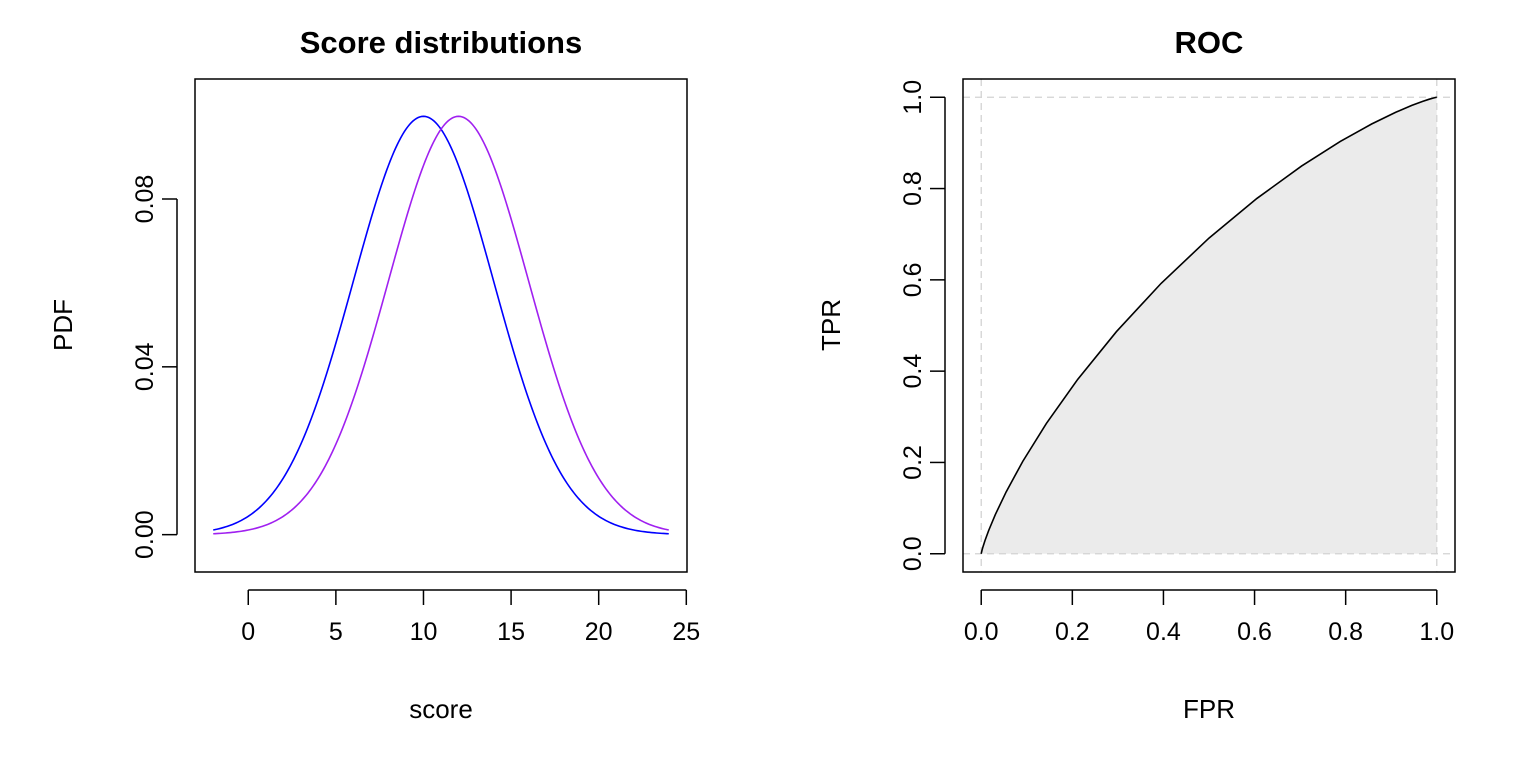  What do you see at coordinates (913, 279) in the screenshot?
I see `y-tick-label: 0.6` at bounding box center [913, 279].